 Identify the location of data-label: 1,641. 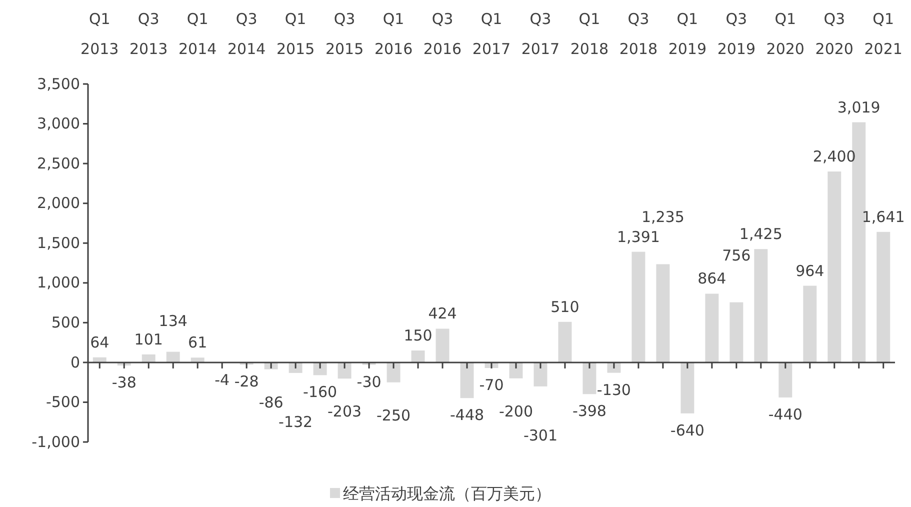
(883, 217).